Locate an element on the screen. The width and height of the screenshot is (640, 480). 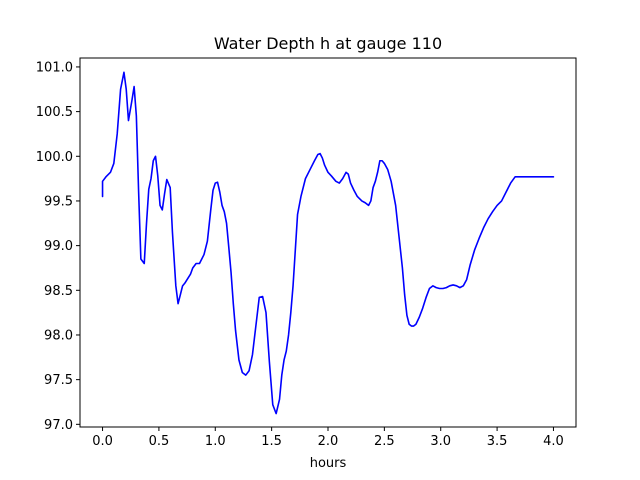
x-tick-label: 4.0 is located at coordinates (553, 441).